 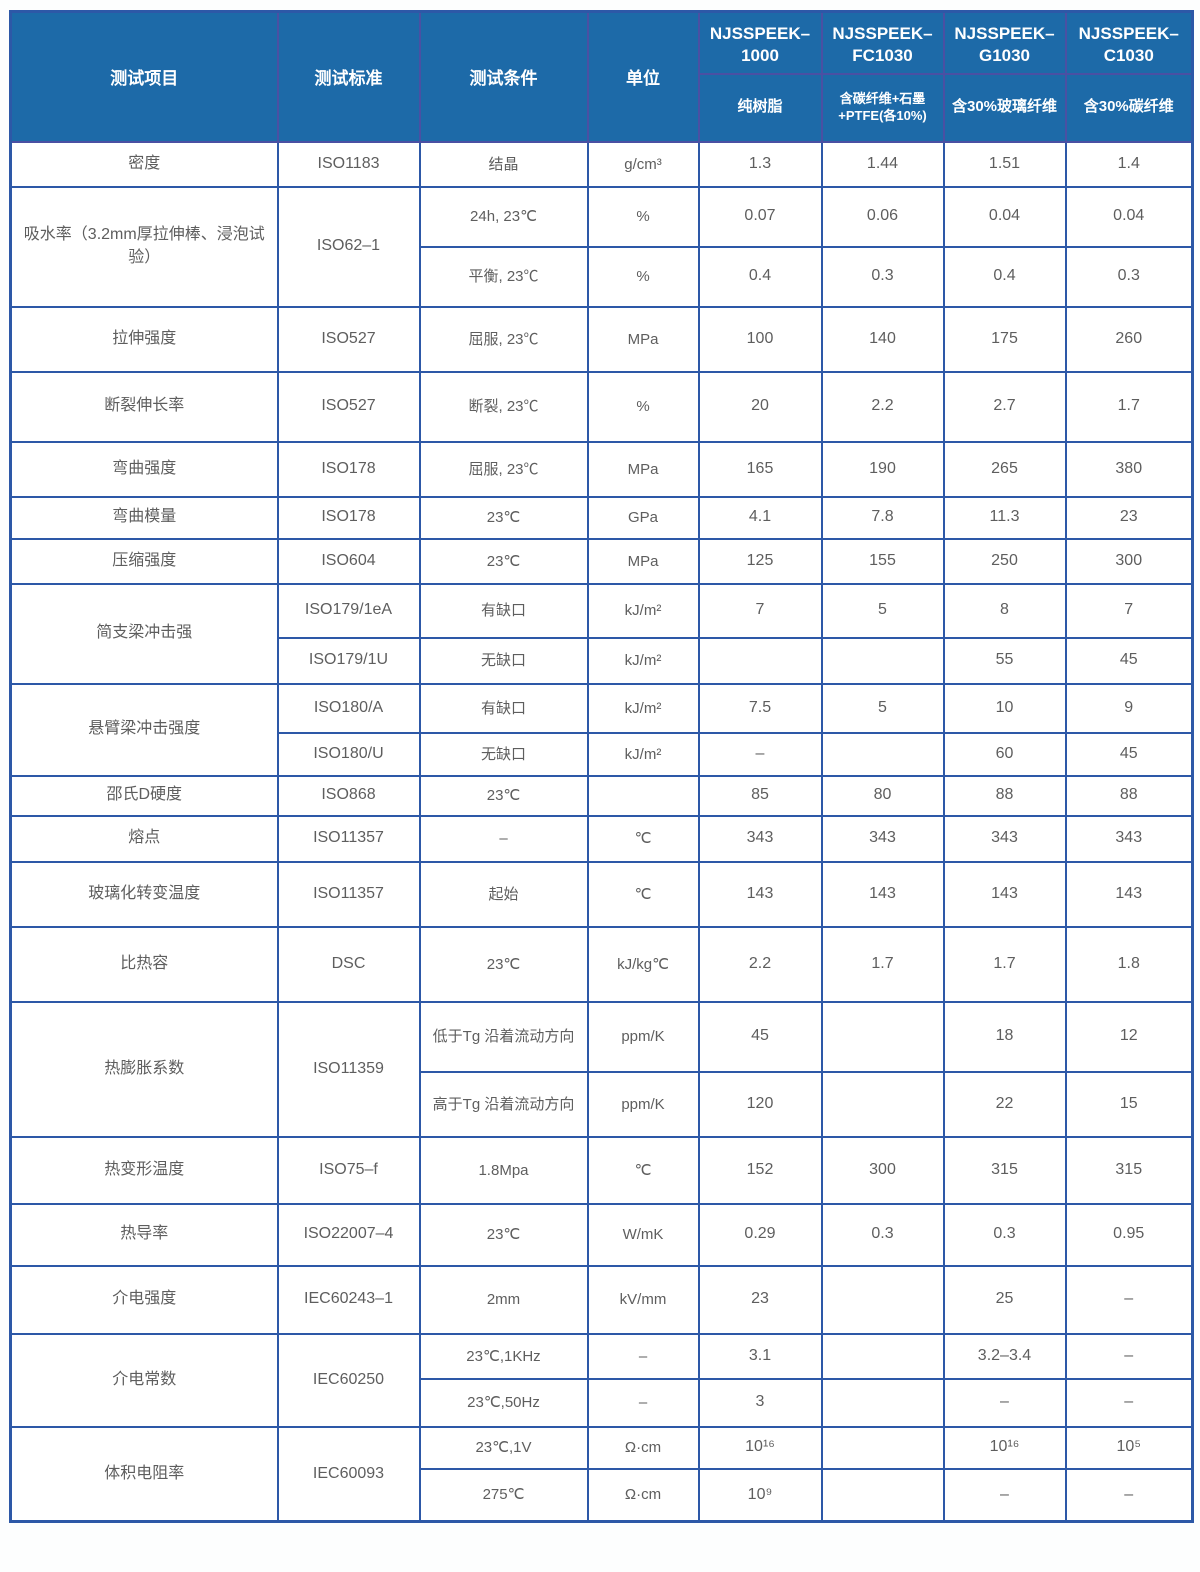 I want to click on cell-value: 9, so click(x=1129, y=708).